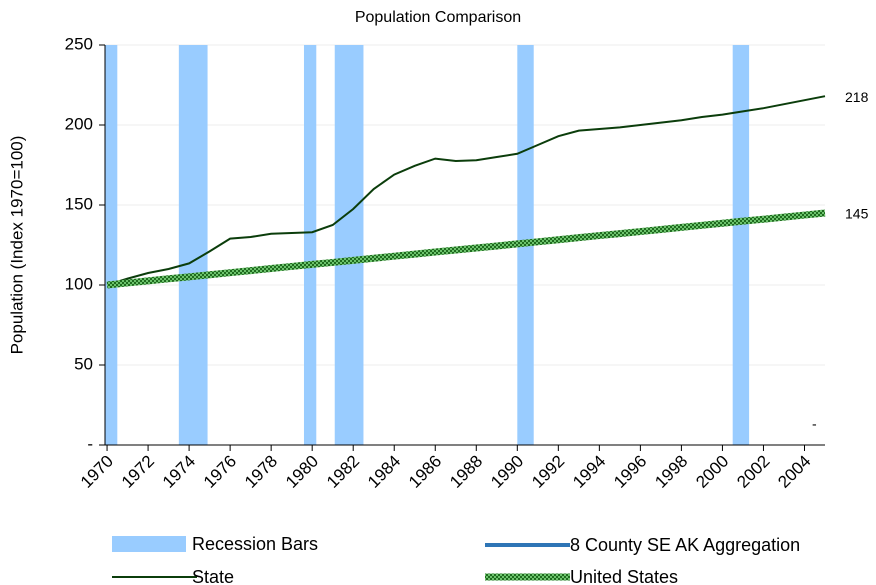 This screenshot has width=876, height=585. I want to click on x-tick-label: 1980, so click(302, 472).